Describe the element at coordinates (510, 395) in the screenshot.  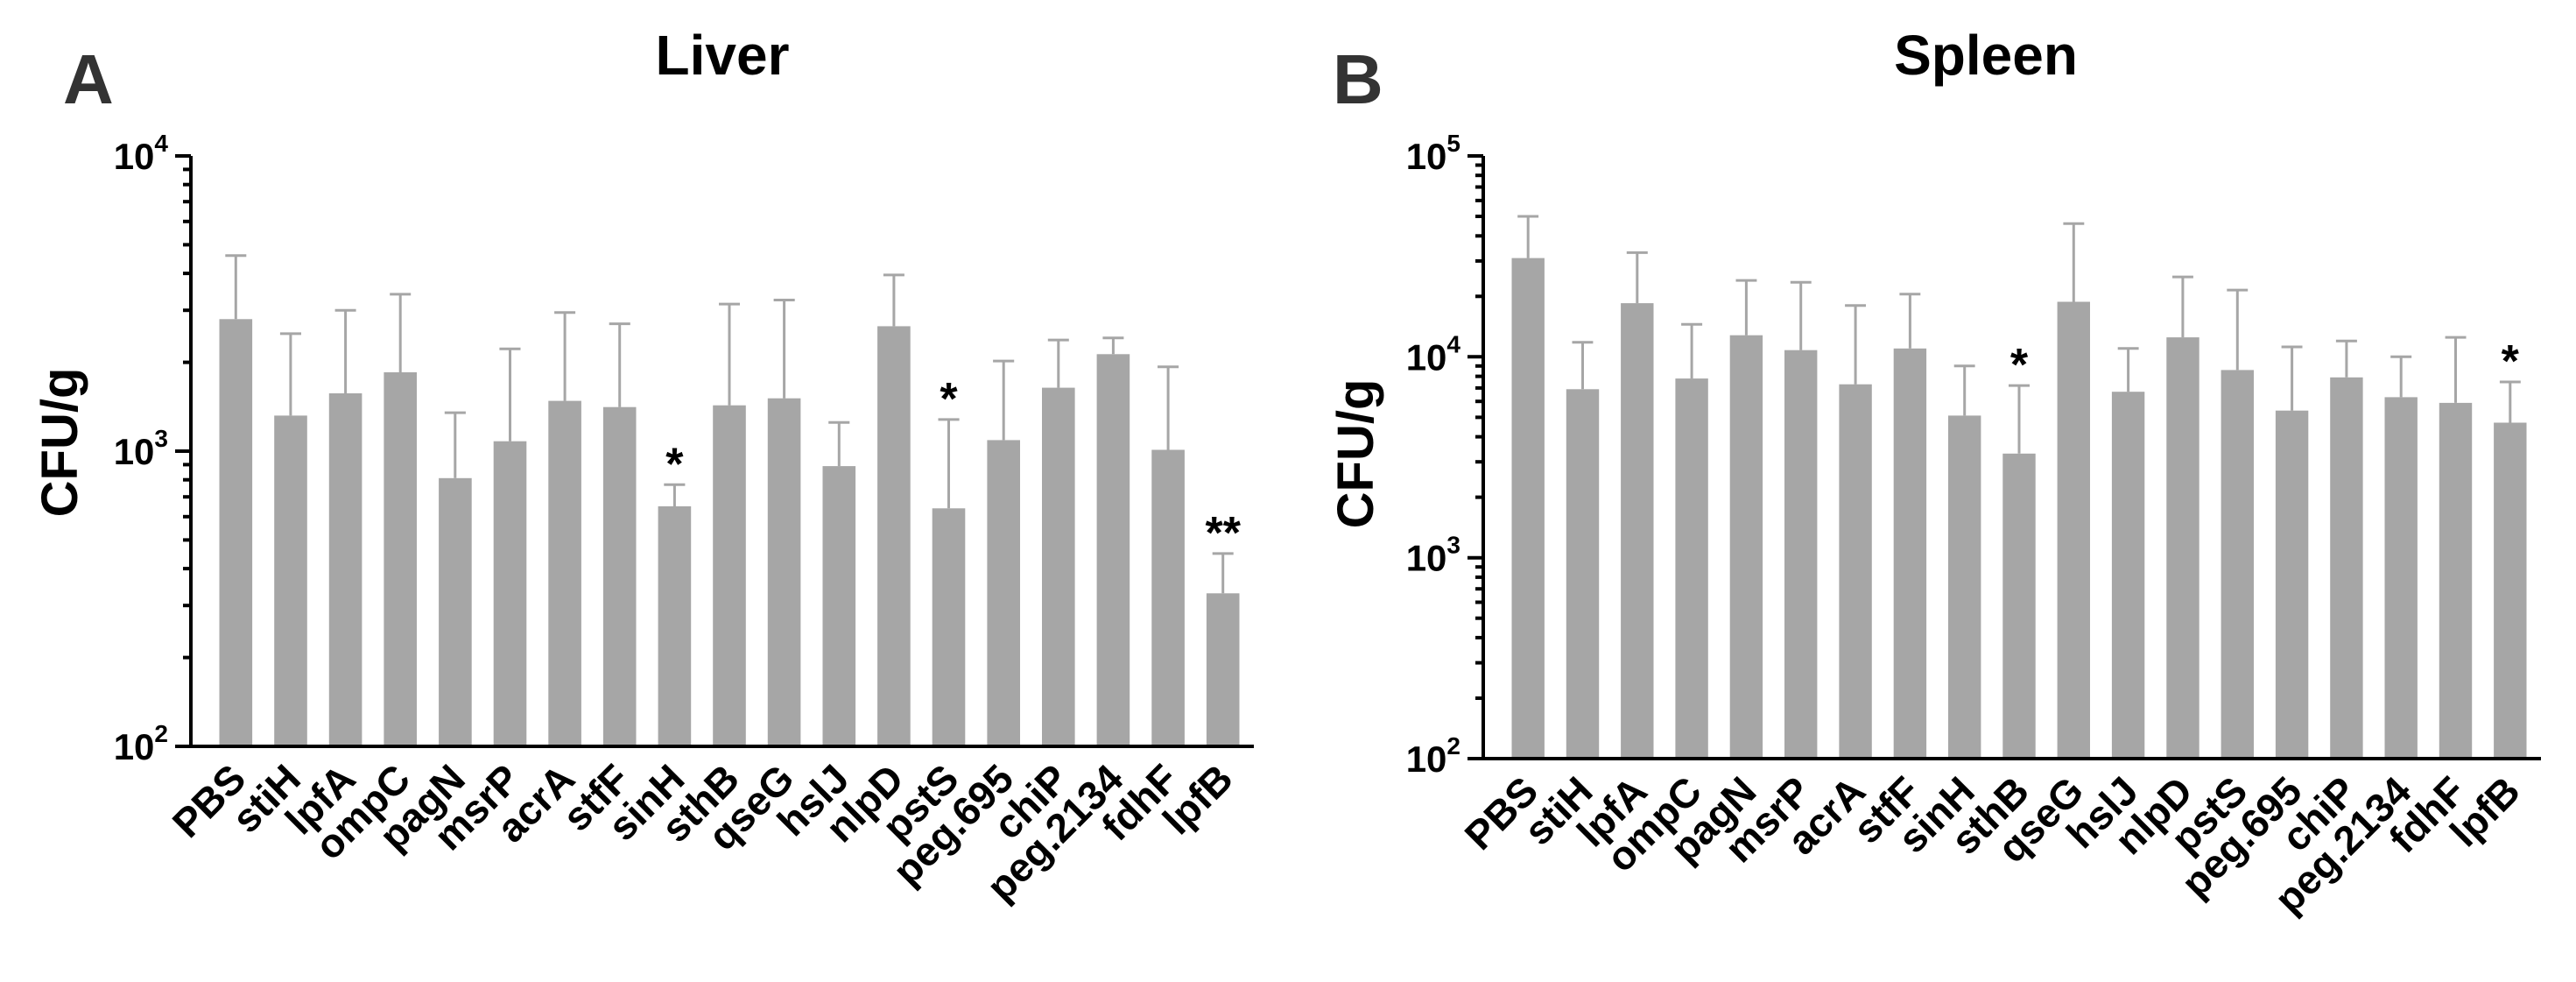
I see `error-bar-liver-msrP` at that location.